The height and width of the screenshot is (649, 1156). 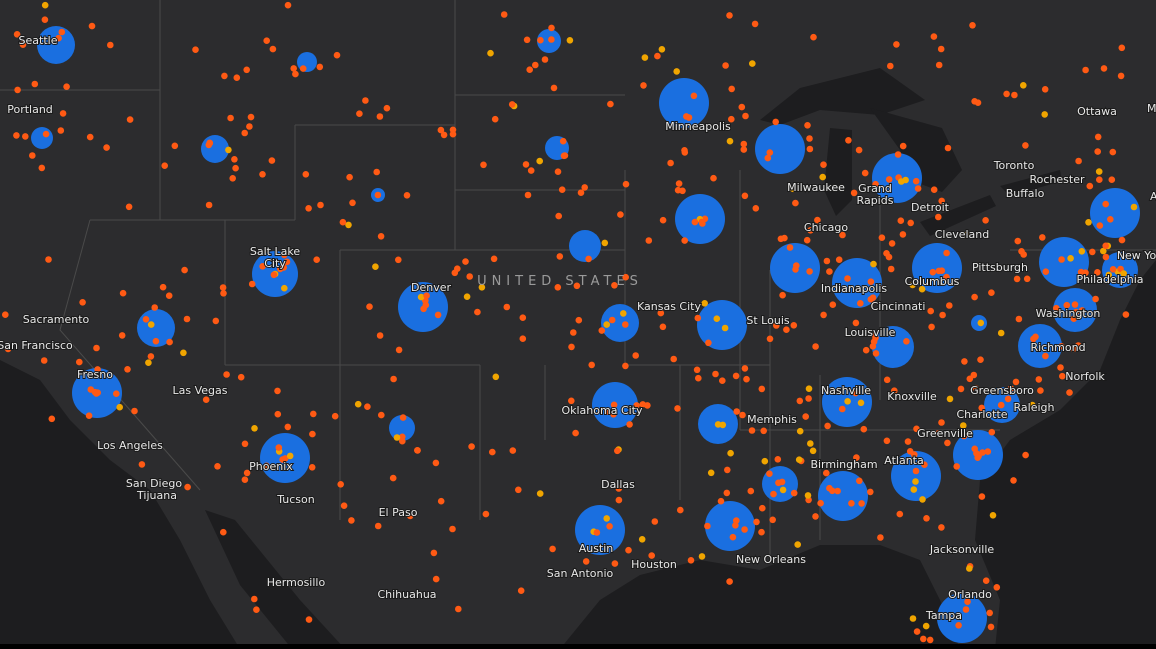 I want to click on city-label: Chihuahua, so click(x=406, y=594).